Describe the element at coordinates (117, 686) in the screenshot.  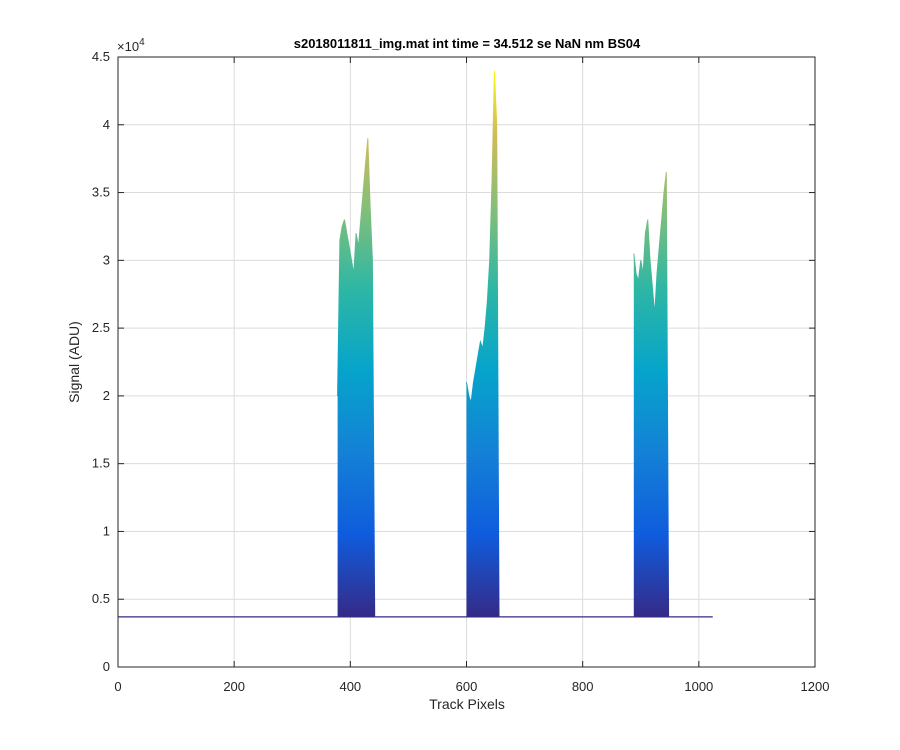
I see `x-tick-label: 0` at that location.